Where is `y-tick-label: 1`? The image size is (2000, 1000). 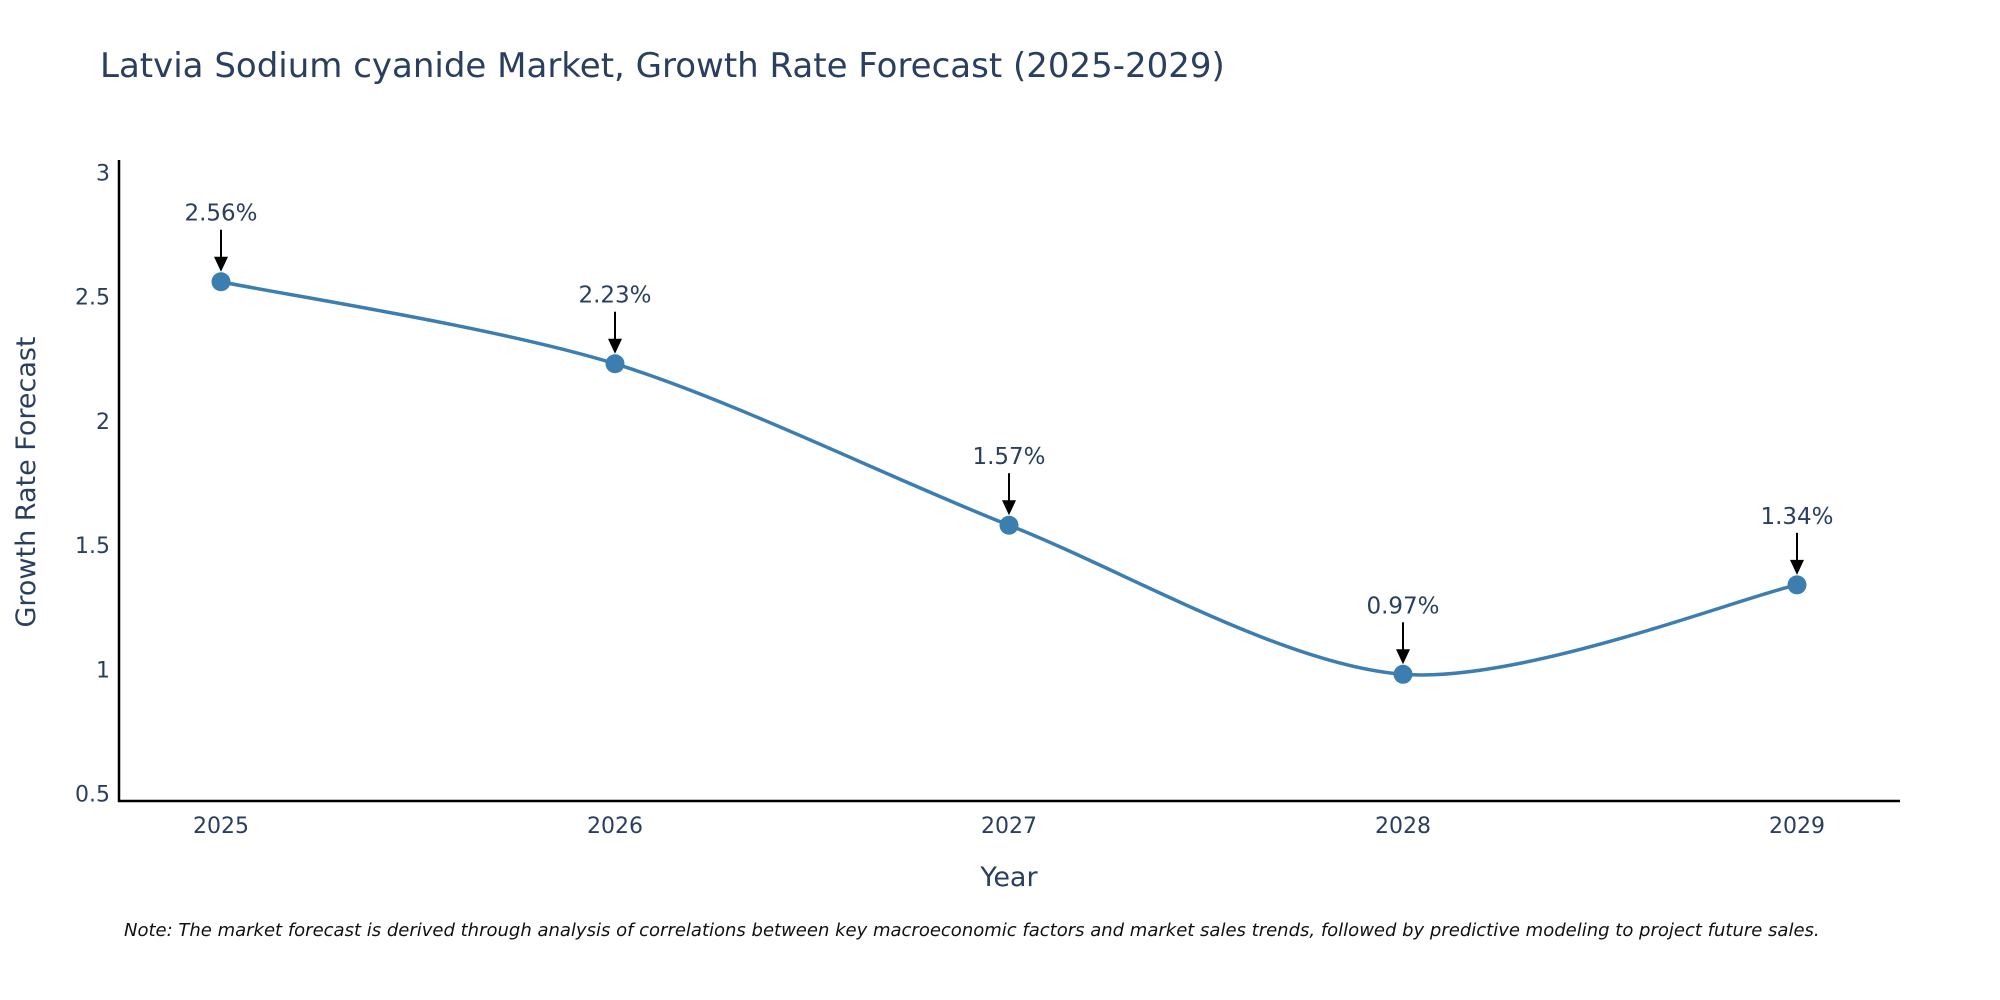 y-tick-label: 1 is located at coordinates (103, 670).